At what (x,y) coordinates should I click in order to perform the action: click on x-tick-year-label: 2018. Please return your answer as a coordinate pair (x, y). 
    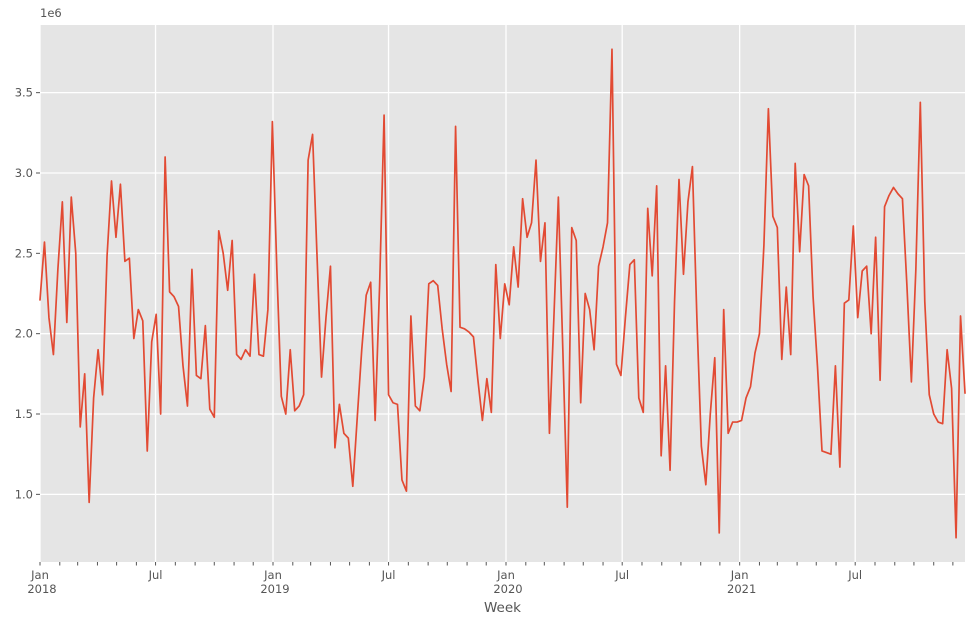
    Looking at the image, I should click on (41, 589).